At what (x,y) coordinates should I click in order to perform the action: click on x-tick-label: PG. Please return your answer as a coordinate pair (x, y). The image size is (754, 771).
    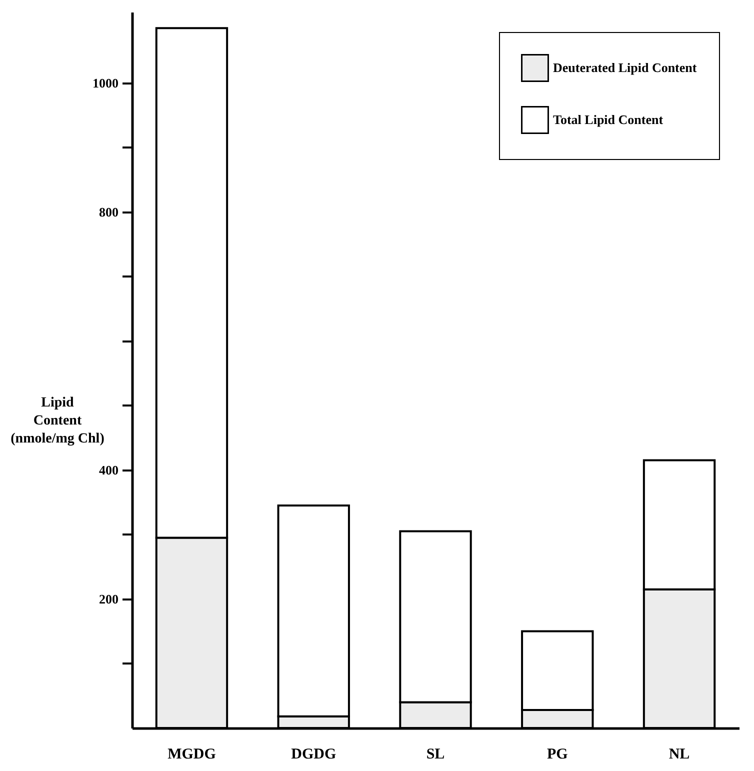
    Looking at the image, I should click on (557, 754).